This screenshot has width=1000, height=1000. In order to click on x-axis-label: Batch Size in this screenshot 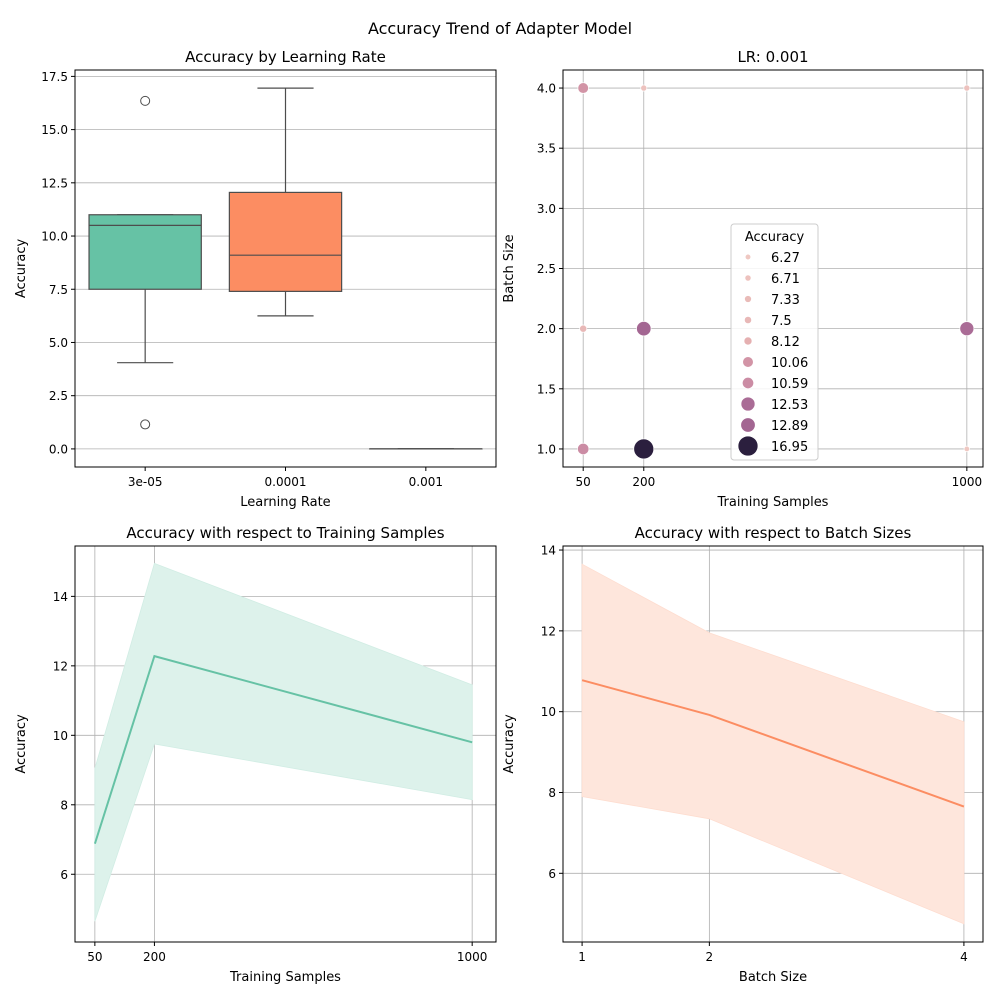, I will do `click(773, 977)`.